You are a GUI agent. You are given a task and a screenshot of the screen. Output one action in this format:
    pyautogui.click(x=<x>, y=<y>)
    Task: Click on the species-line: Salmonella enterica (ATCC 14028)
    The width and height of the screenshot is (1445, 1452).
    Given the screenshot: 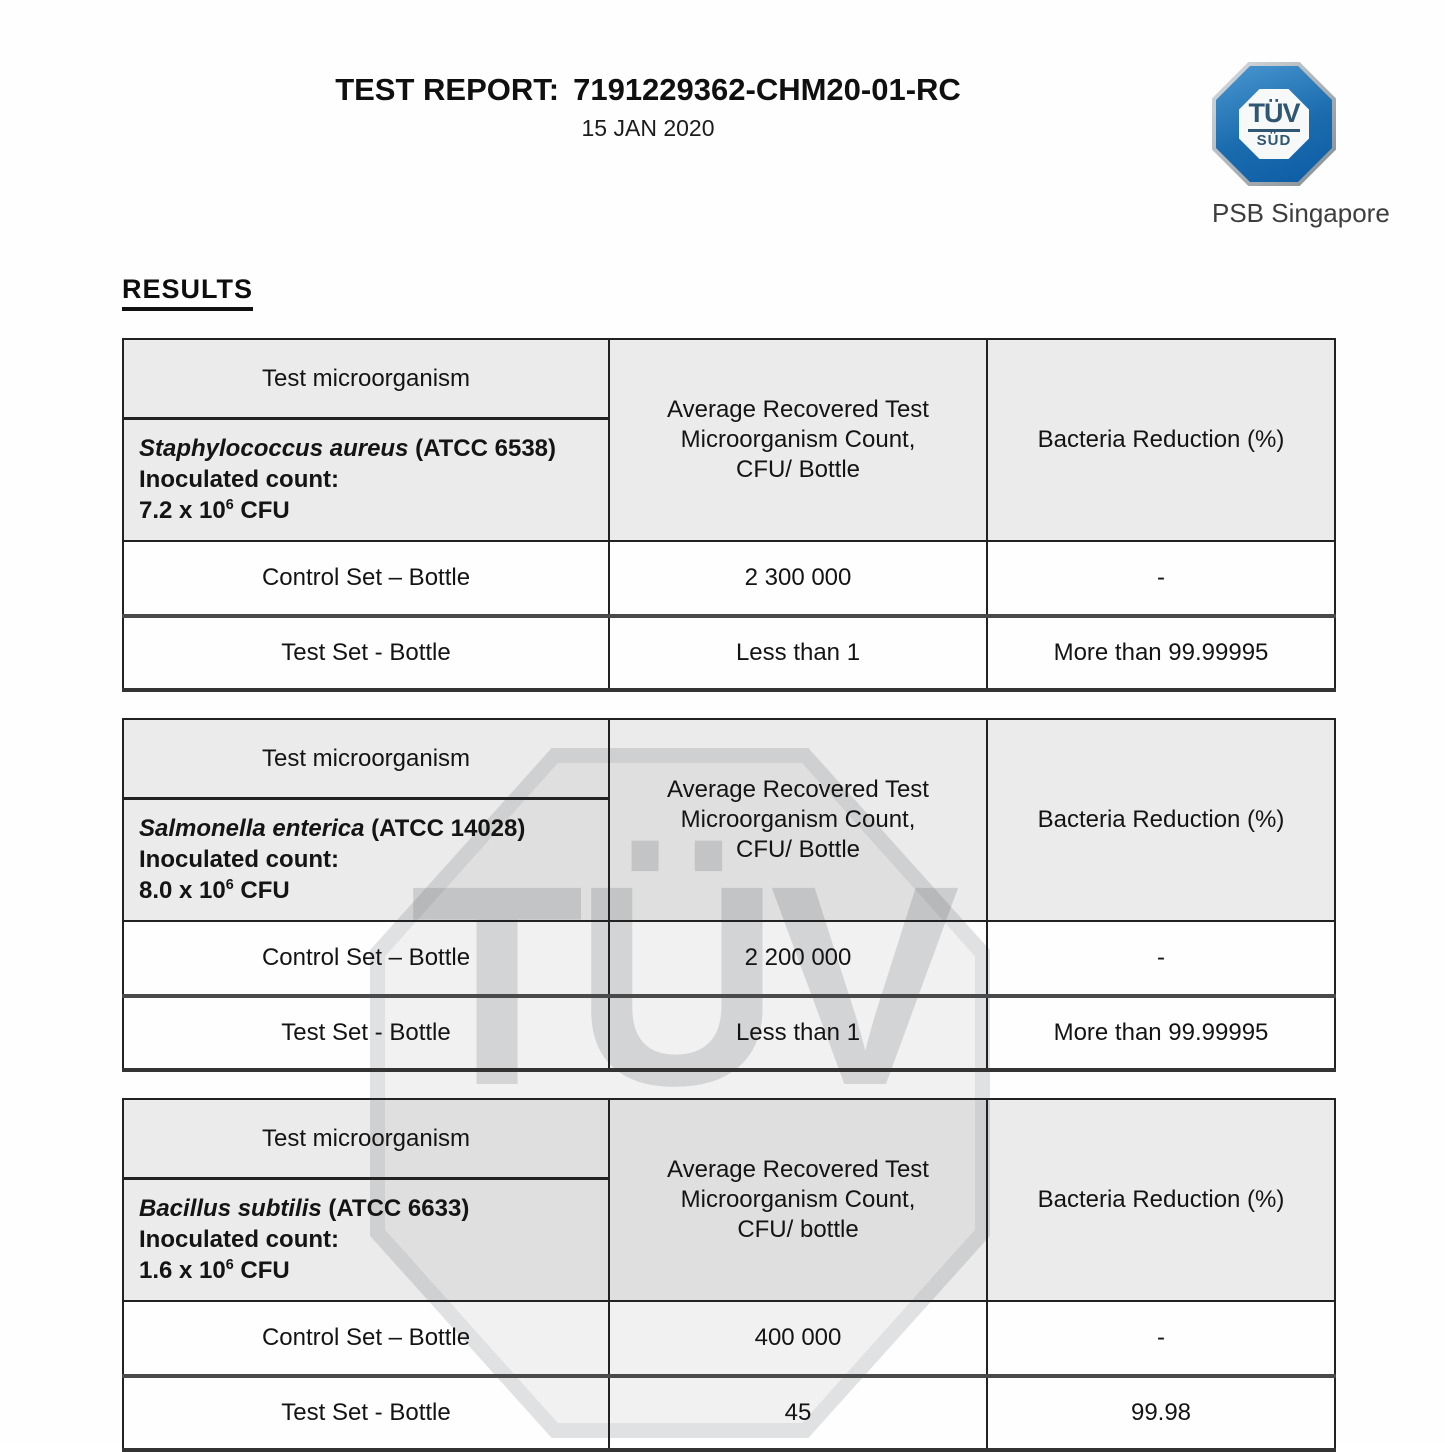 What is the action you would take?
    pyautogui.click(x=332, y=828)
    